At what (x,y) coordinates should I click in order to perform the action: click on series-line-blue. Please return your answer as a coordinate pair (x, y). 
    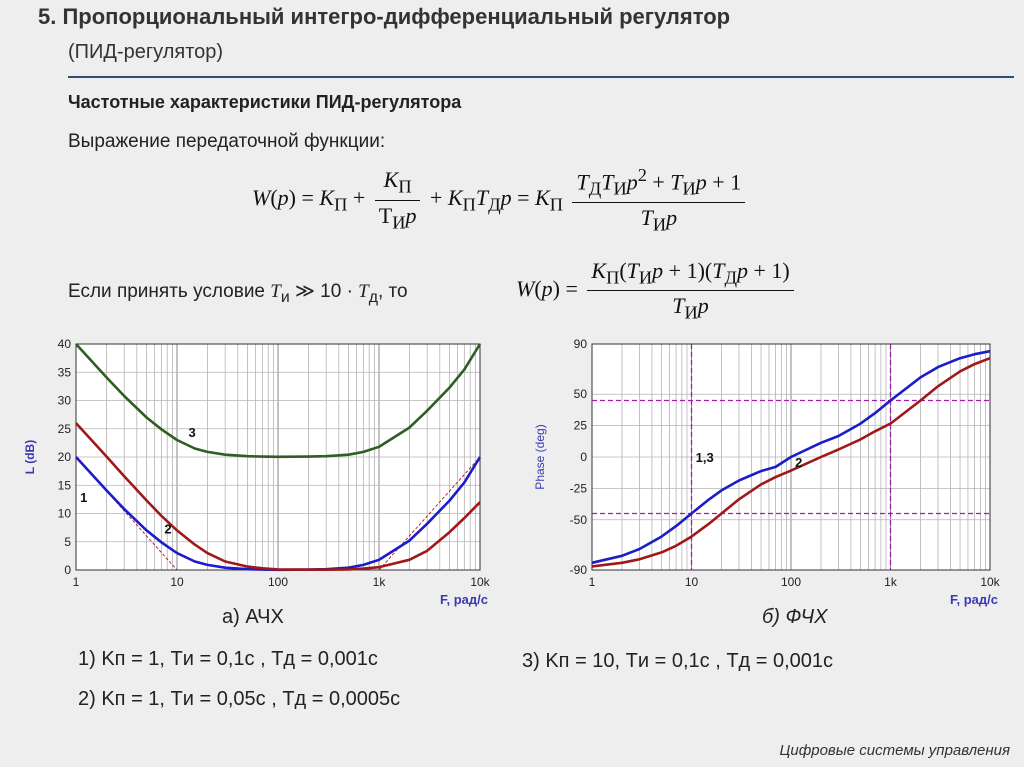
    Looking at the image, I should click on (791, 457).